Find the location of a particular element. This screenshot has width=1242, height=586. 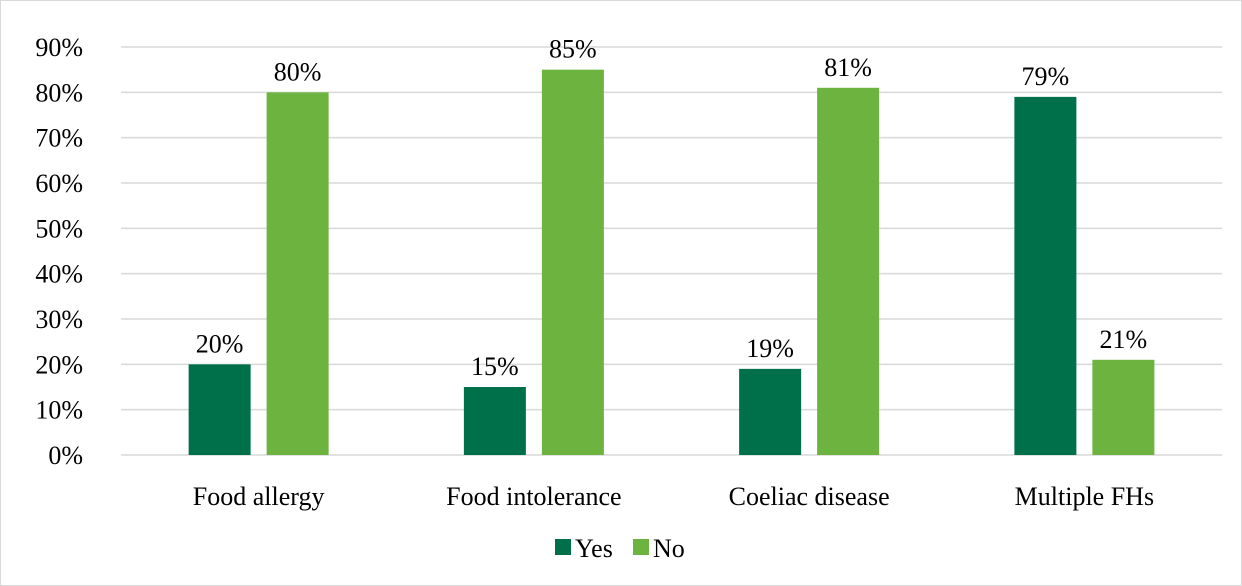

data-label: 85% is located at coordinates (573, 49).